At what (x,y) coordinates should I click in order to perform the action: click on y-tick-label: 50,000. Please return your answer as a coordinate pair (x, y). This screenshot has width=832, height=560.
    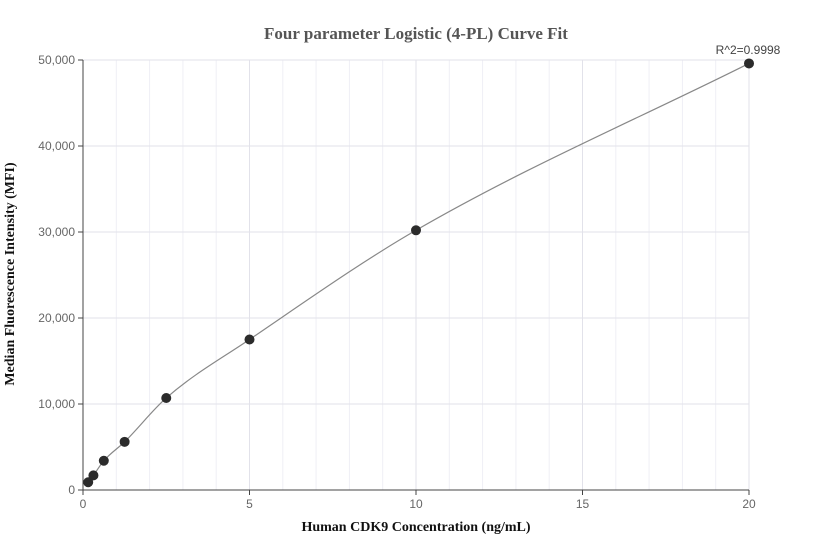
    Looking at the image, I should click on (56, 60).